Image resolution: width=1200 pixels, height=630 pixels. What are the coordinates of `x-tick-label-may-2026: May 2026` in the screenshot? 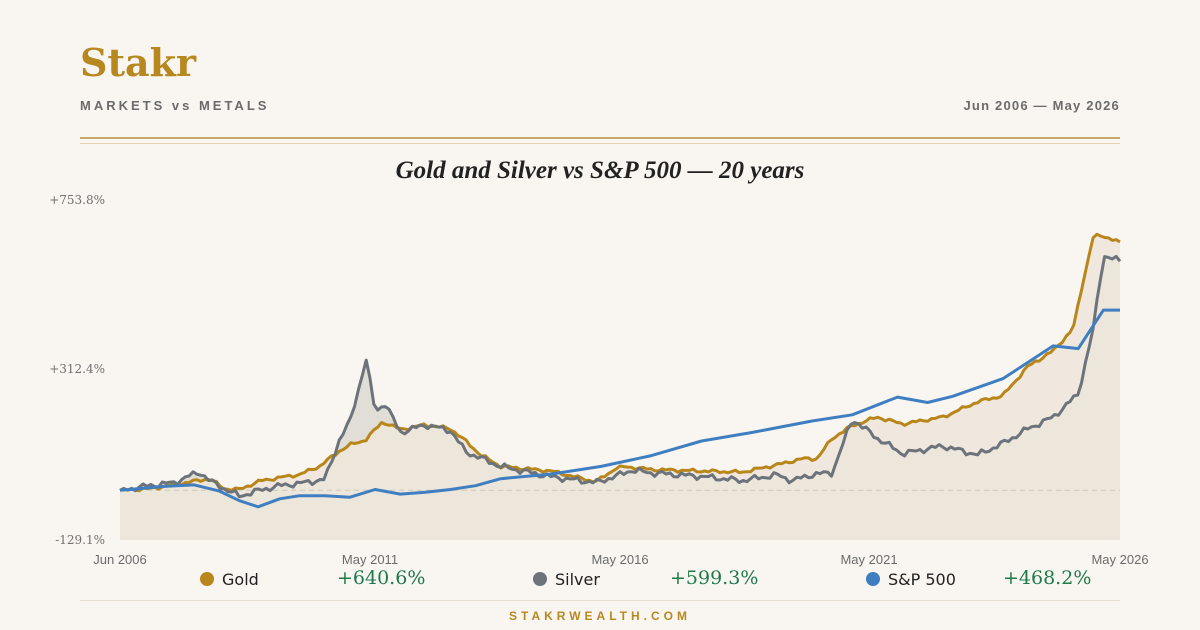 It's located at (1119, 559).